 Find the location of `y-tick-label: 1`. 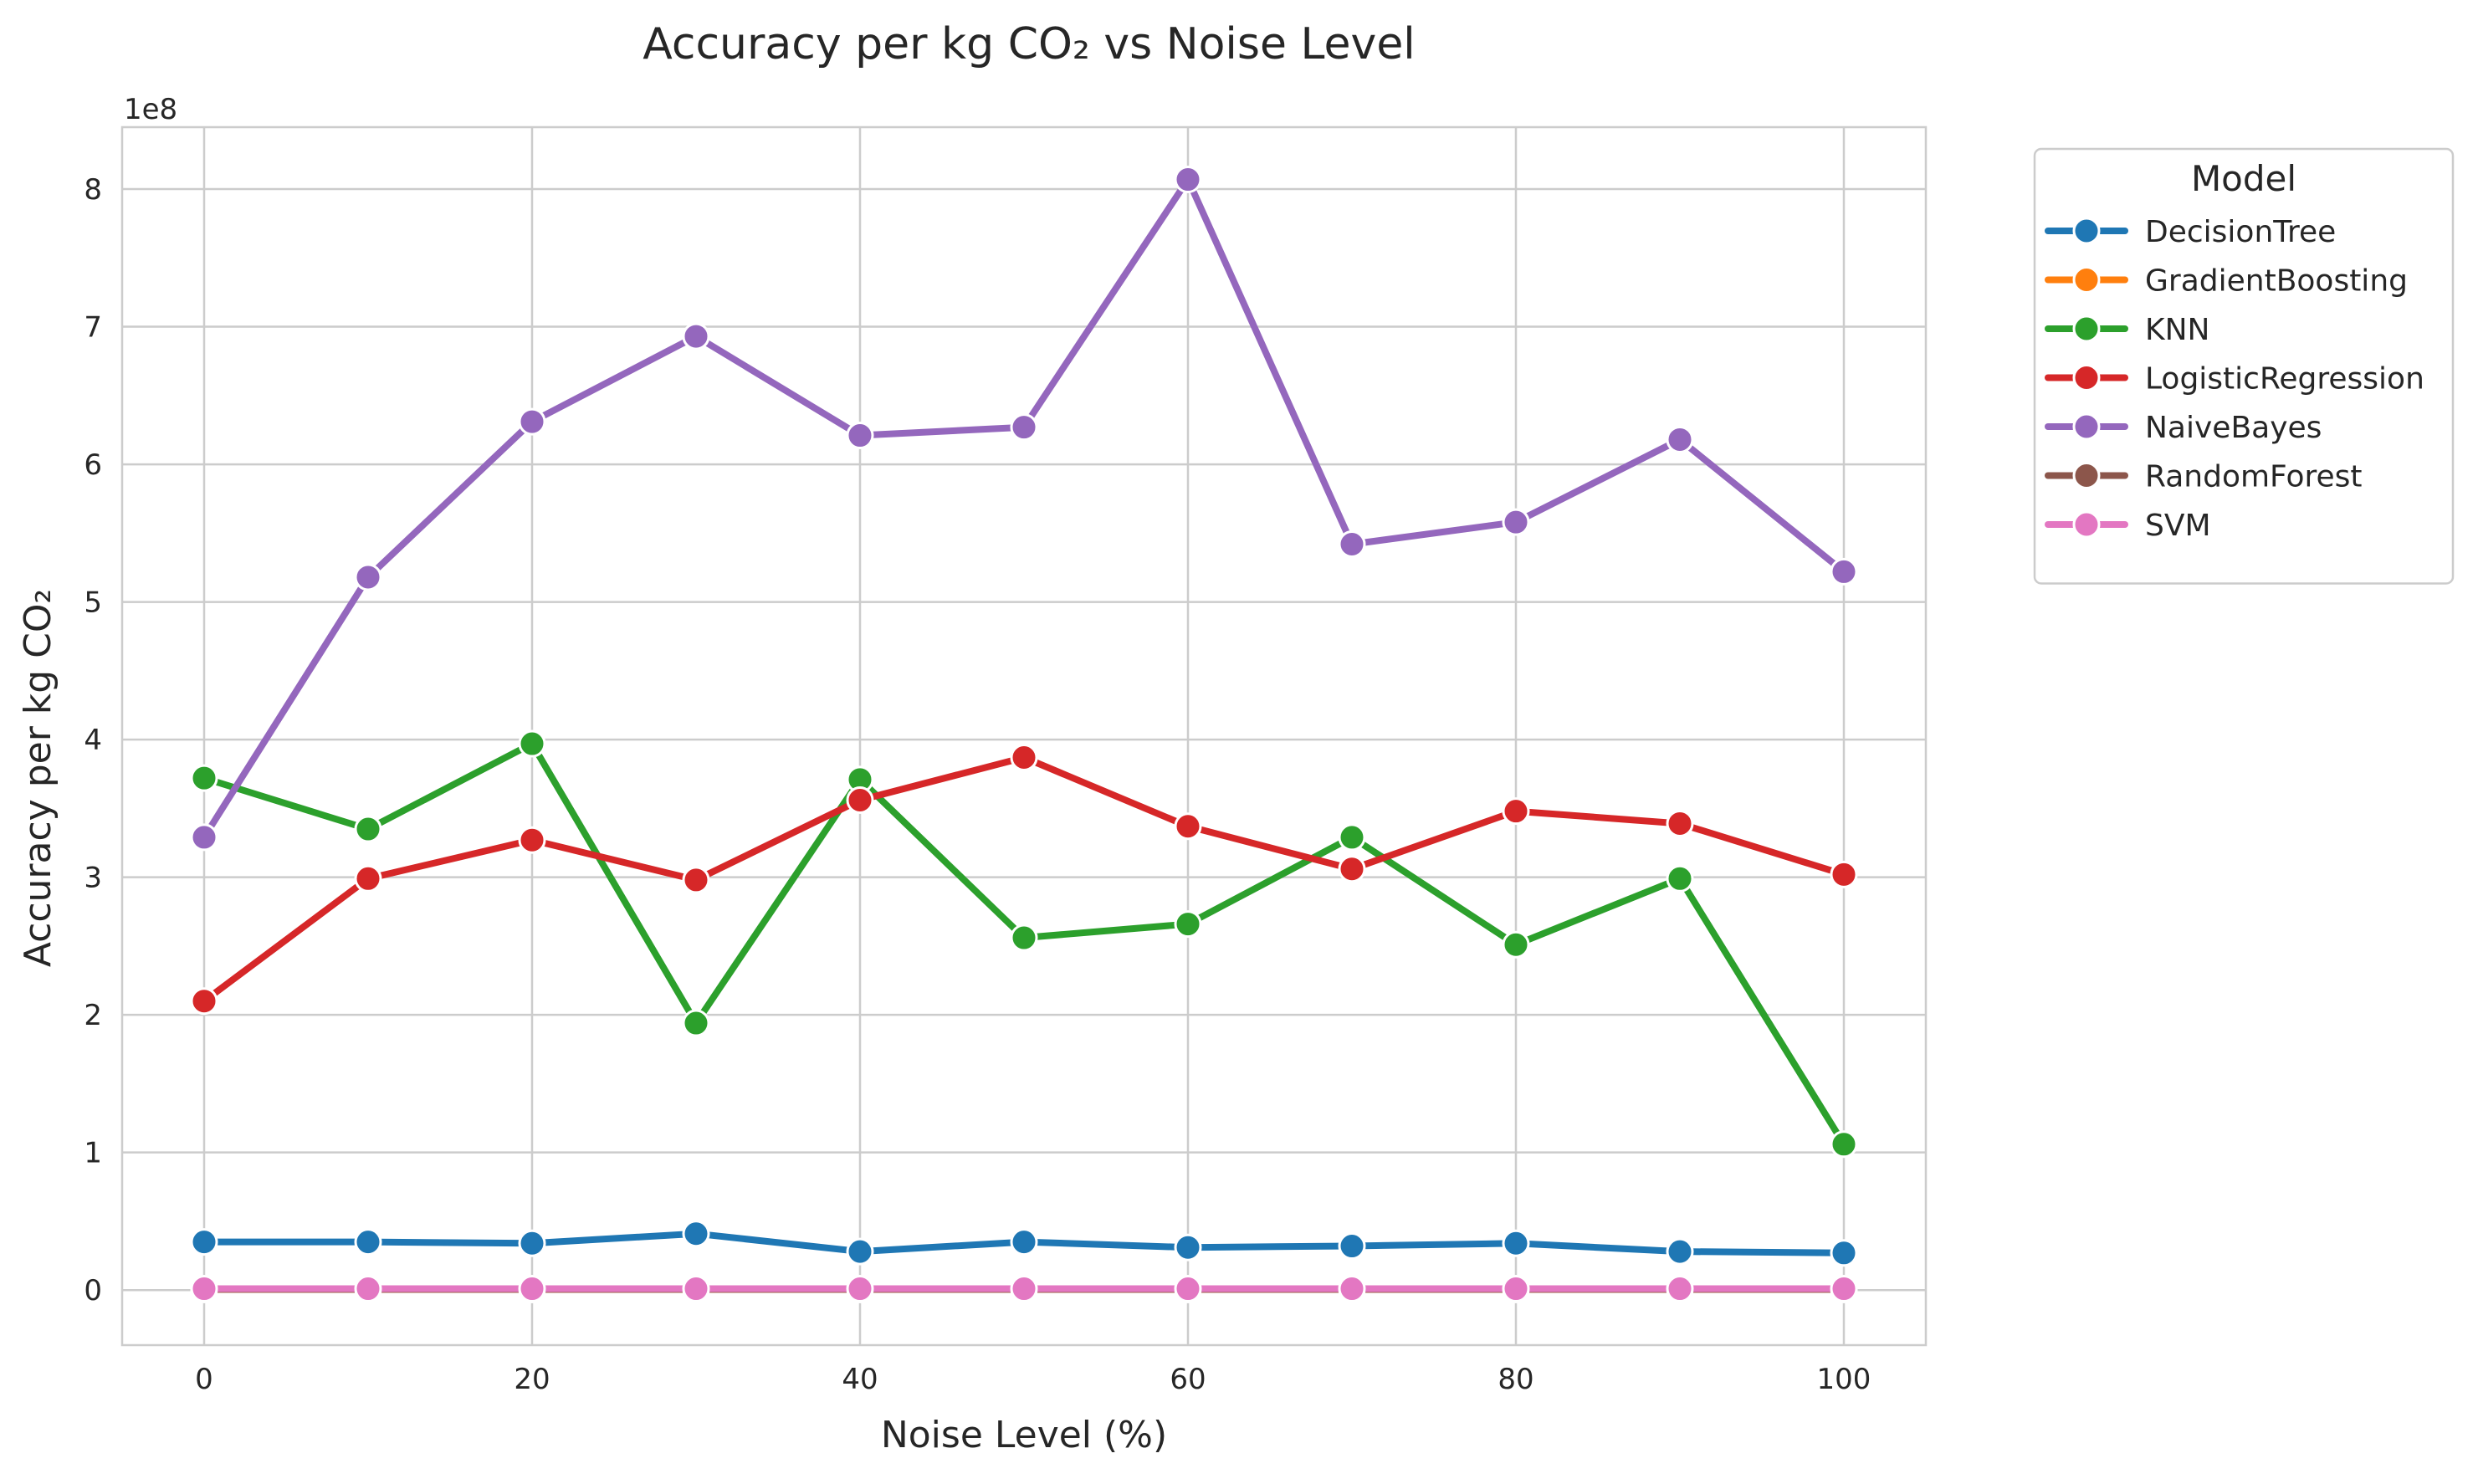

y-tick-label: 1 is located at coordinates (93, 1153).